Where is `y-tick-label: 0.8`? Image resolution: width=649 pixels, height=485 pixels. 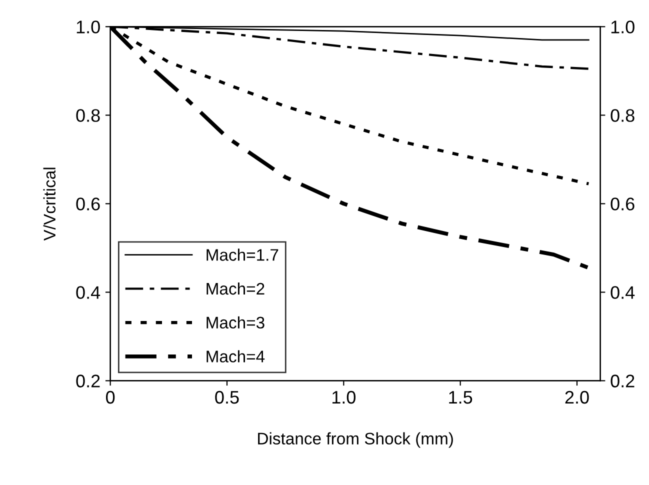 y-tick-label: 0.8 is located at coordinates (88, 115).